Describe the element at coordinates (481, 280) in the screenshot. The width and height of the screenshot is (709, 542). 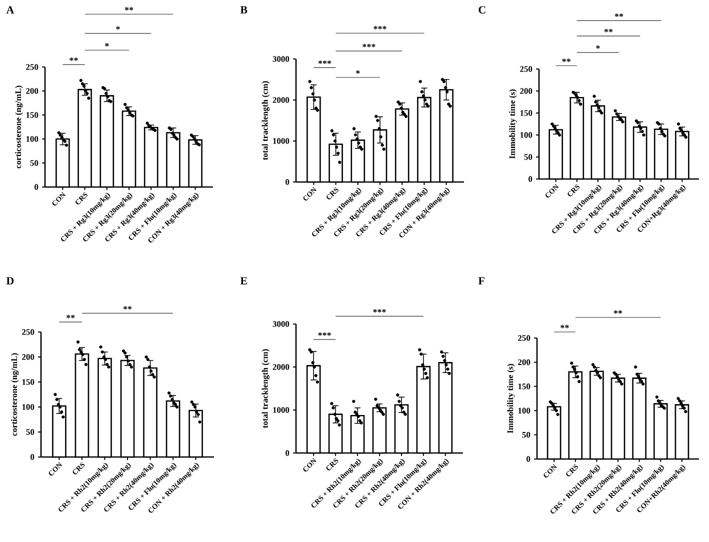
I see `chart-title: F` at that location.